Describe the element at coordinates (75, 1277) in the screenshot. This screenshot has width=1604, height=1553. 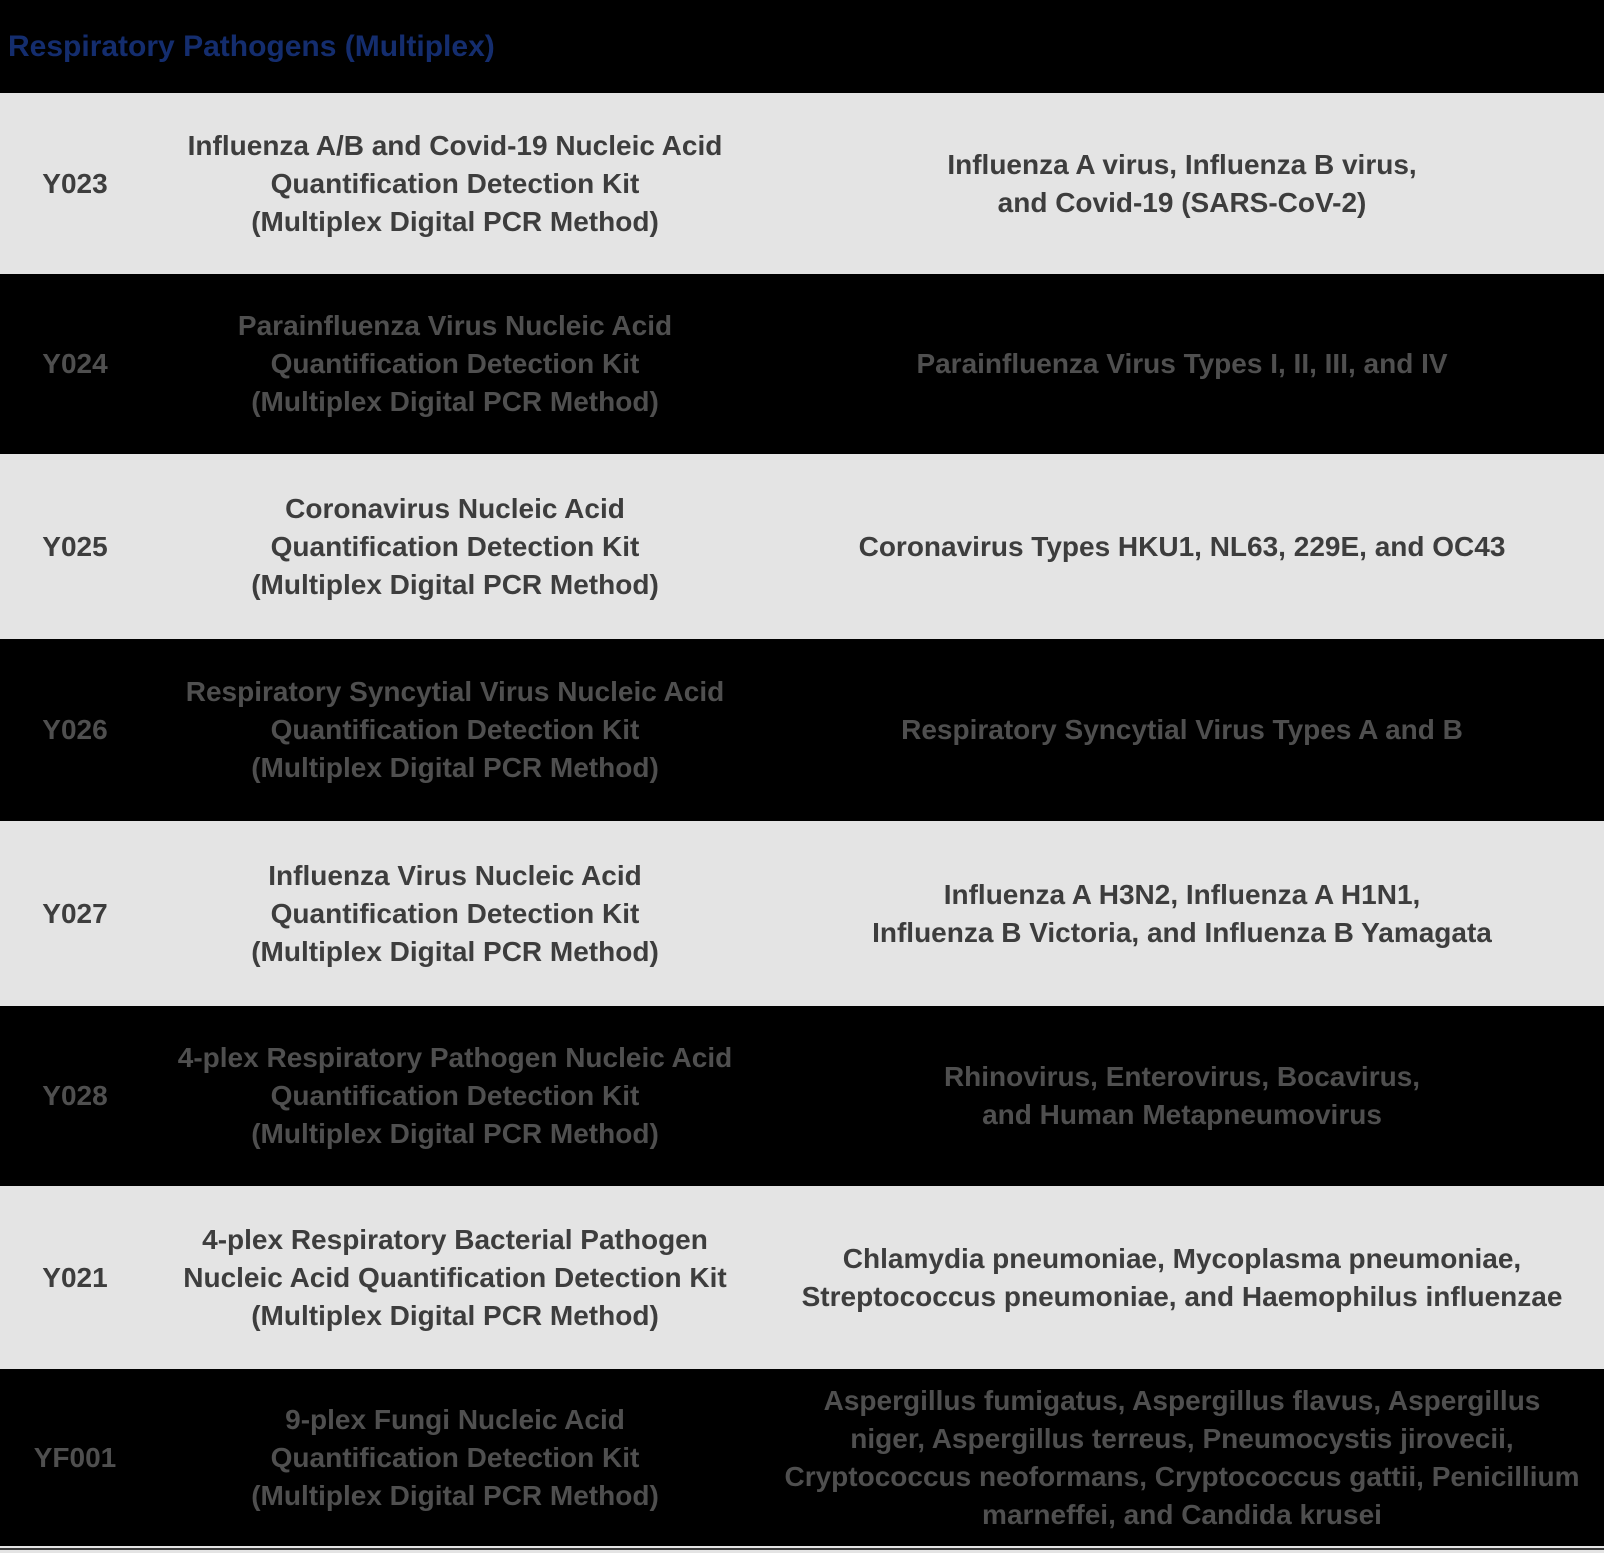
I see `product-code: Y021` at that location.